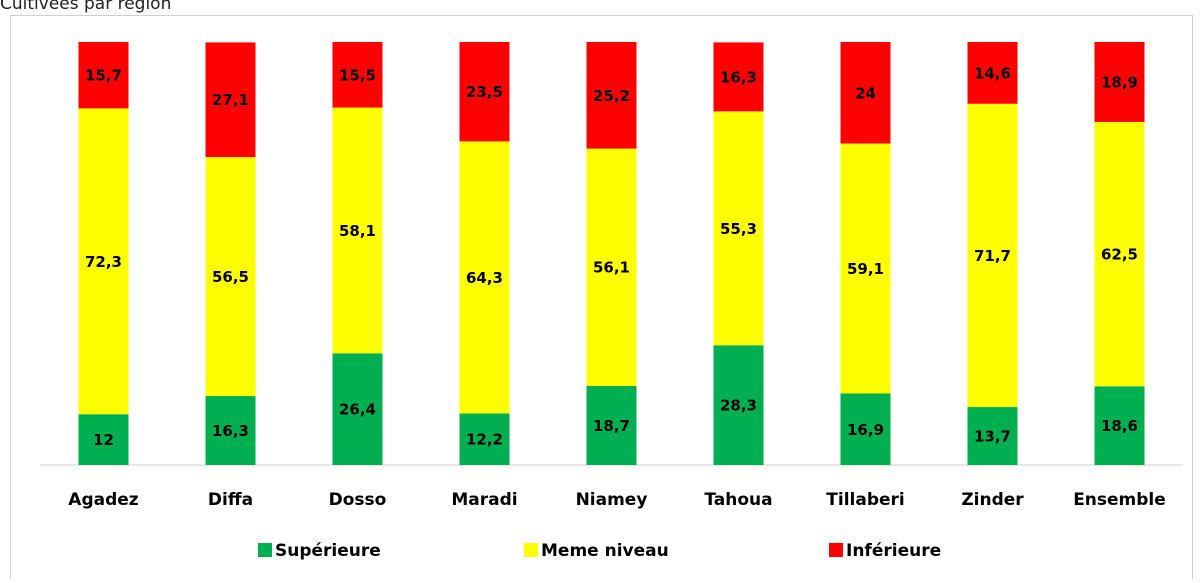  I want to click on value-label: 18,6, so click(1119, 426).